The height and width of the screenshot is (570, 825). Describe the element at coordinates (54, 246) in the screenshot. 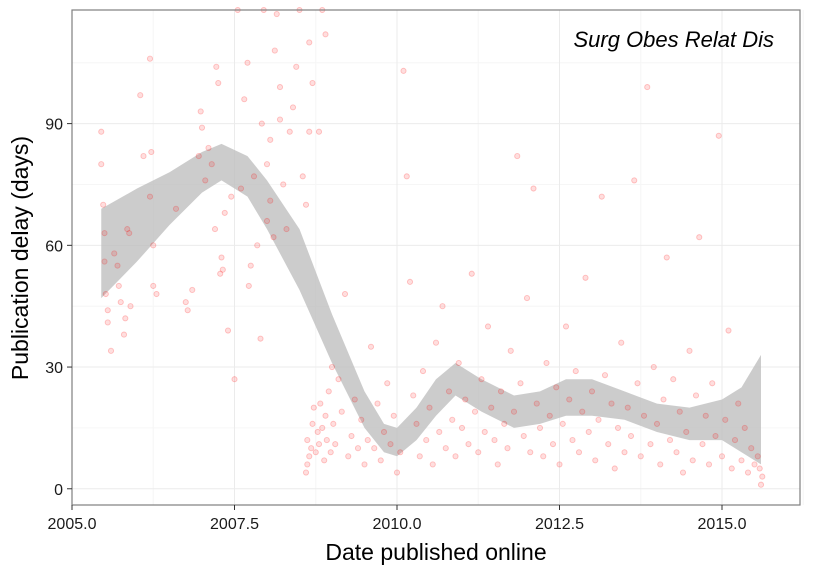

I see `y-tick-label: 60` at that location.